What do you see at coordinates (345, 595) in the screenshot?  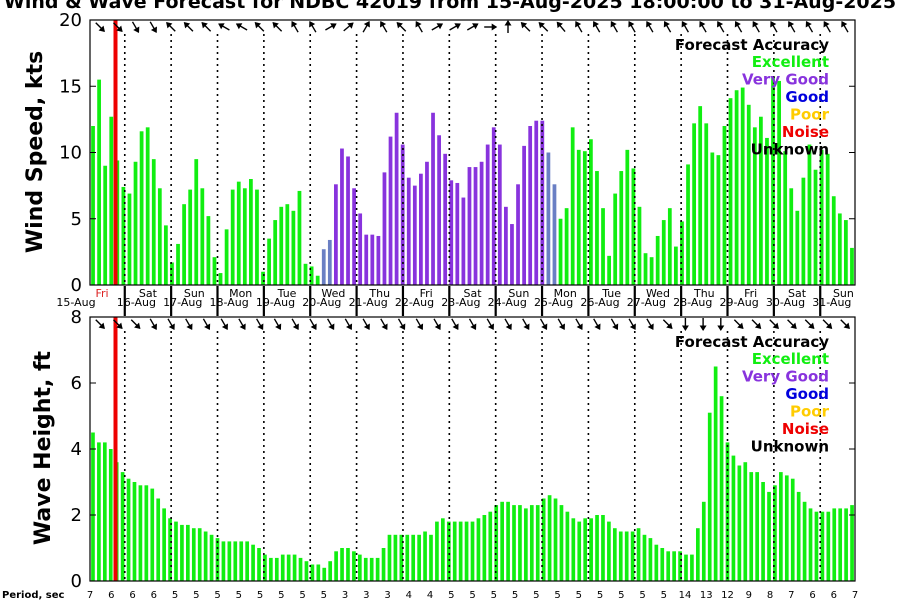 I see `period-value: 3` at bounding box center [345, 595].